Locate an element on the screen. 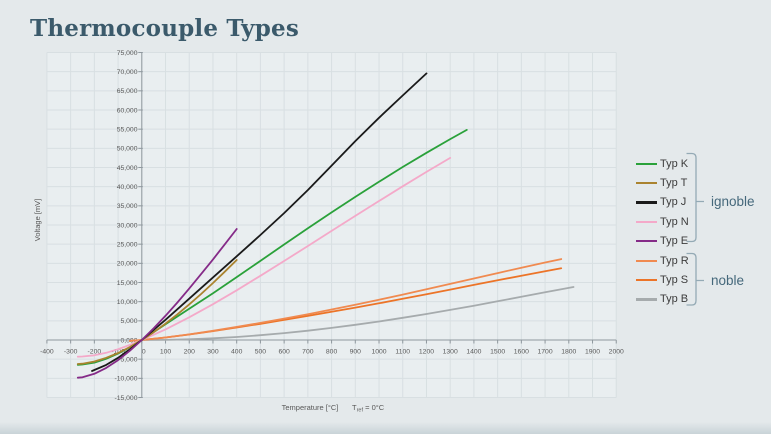 The width and height of the screenshot is (771, 434). x-tick-label: 200 is located at coordinates (190, 352).